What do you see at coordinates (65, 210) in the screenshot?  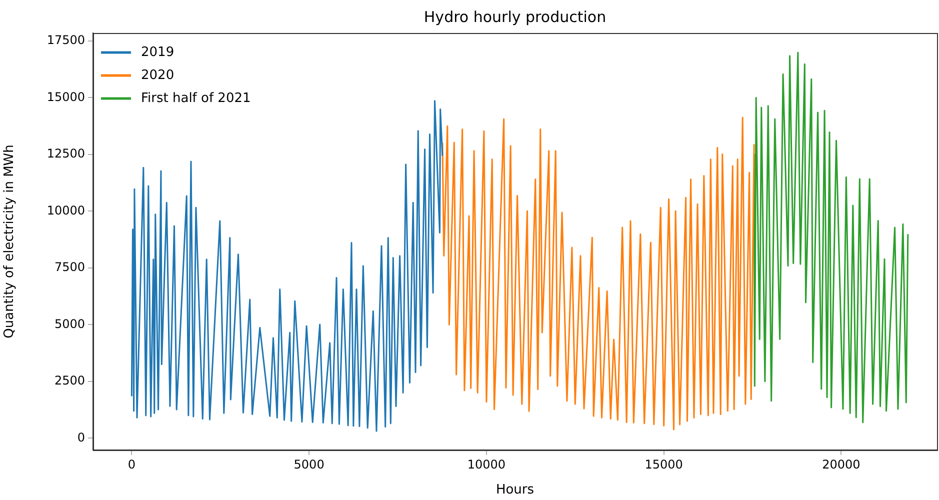 I see `y-tick-label: 10000` at bounding box center [65, 210].